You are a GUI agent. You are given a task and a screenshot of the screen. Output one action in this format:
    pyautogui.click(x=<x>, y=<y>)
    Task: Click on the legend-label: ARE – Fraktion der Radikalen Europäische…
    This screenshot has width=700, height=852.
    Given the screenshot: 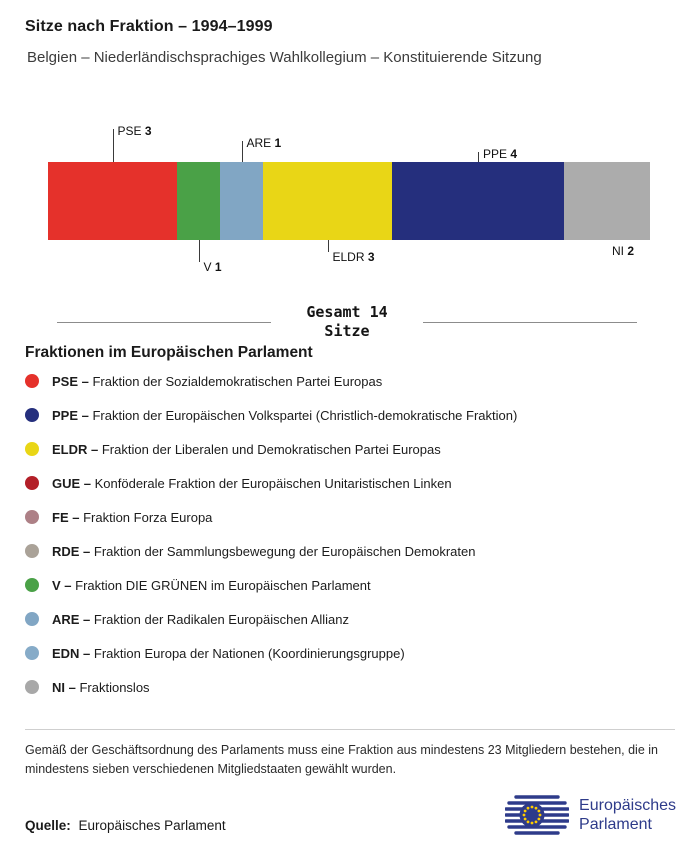 What is the action you would take?
    pyautogui.click(x=200, y=619)
    